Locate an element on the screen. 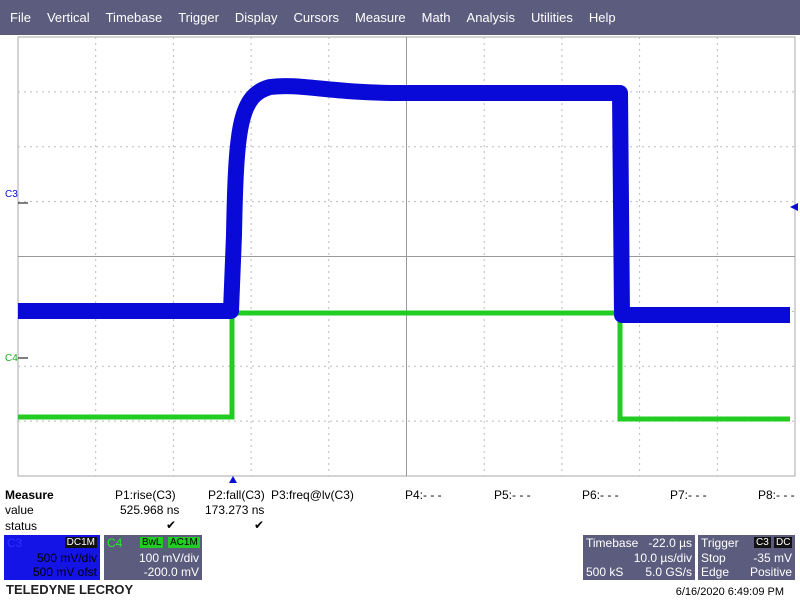 The image size is (800, 600). measure-value: 173.273 ns is located at coordinates (235, 510).